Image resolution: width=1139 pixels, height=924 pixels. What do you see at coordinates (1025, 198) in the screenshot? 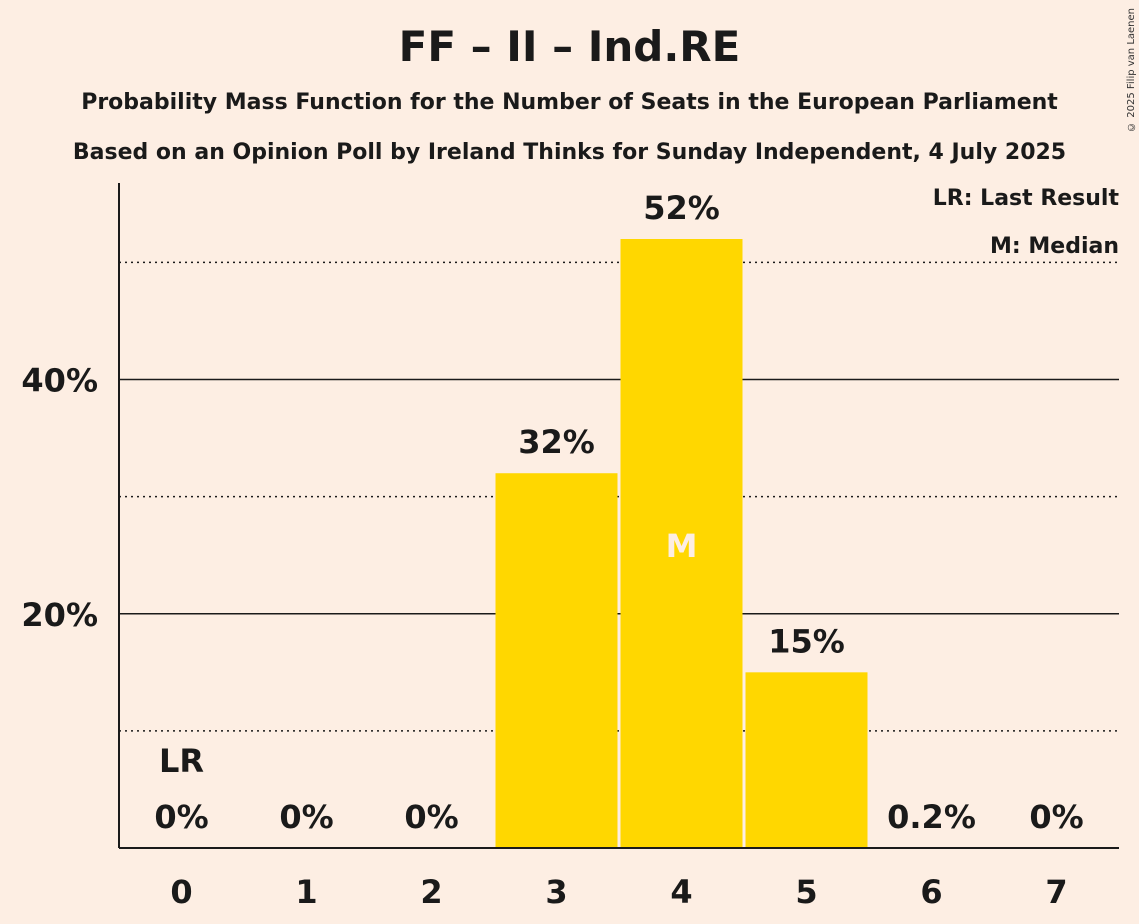
I see `legend-last-result: LR: Last Result` at bounding box center [1025, 198].